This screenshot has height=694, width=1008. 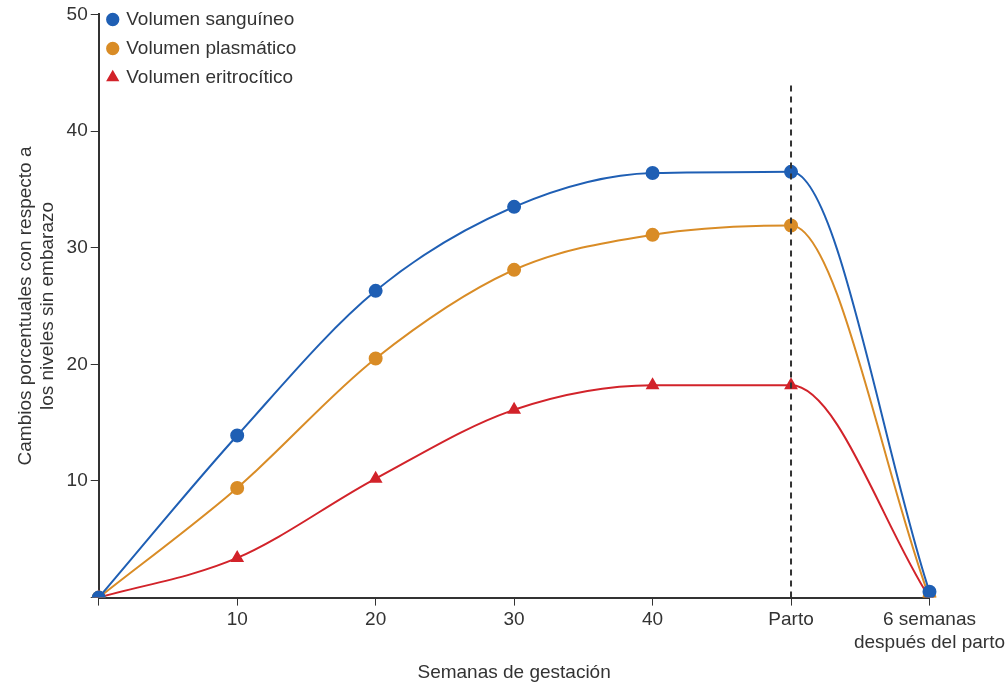 I want to click on y-tick-label: 10, so click(x=77, y=480).